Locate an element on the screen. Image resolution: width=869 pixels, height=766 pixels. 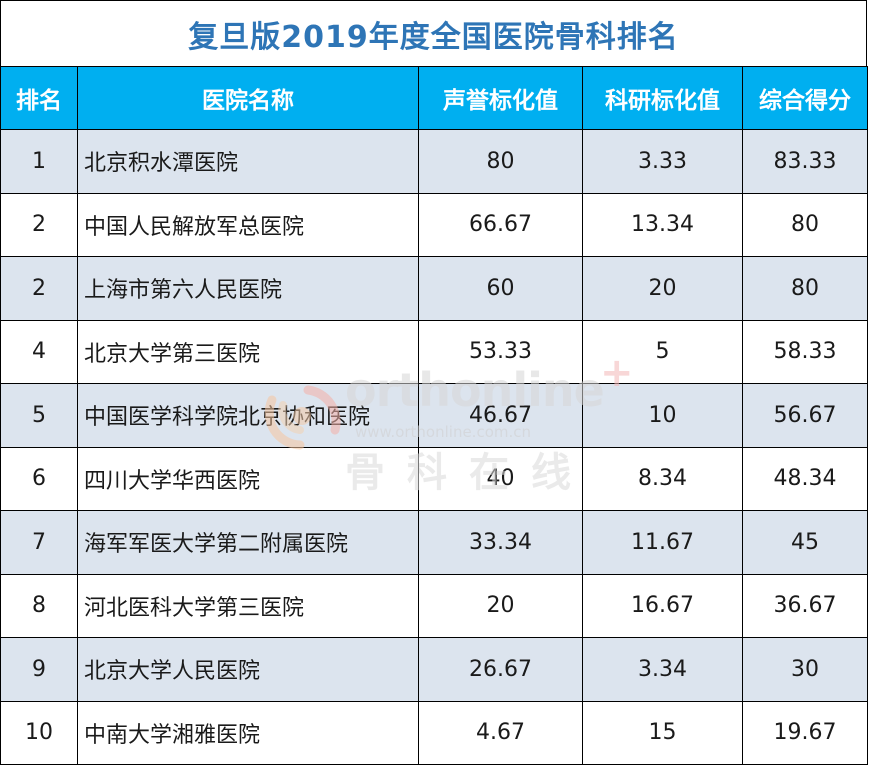
header-total: 综合得分 is located at coordinates (805, 98).